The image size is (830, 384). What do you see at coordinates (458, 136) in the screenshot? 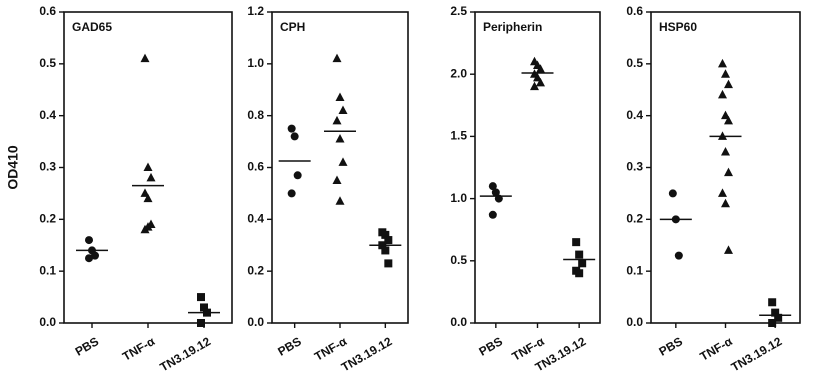
I see `y-tick-label: 1.5` at bounding box center [458, 136].